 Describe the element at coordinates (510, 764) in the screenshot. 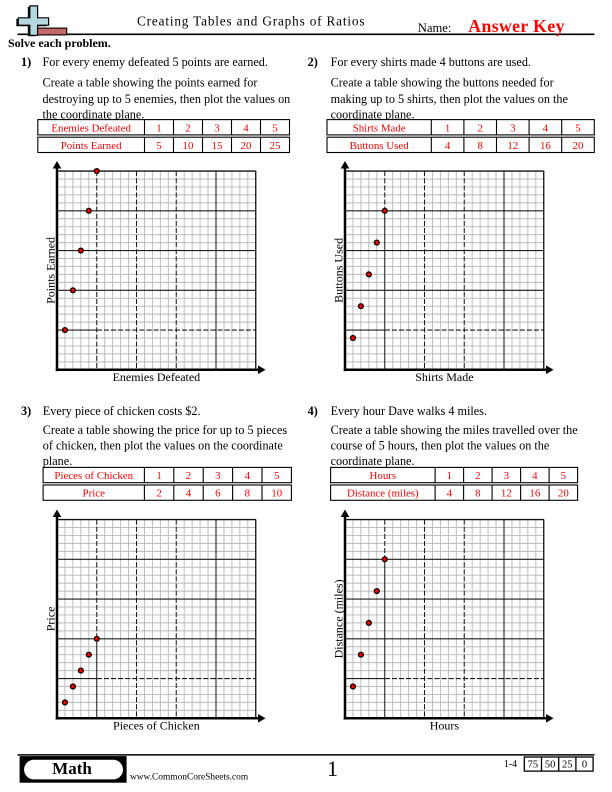

I see `svg-text: 1-4` at that location.